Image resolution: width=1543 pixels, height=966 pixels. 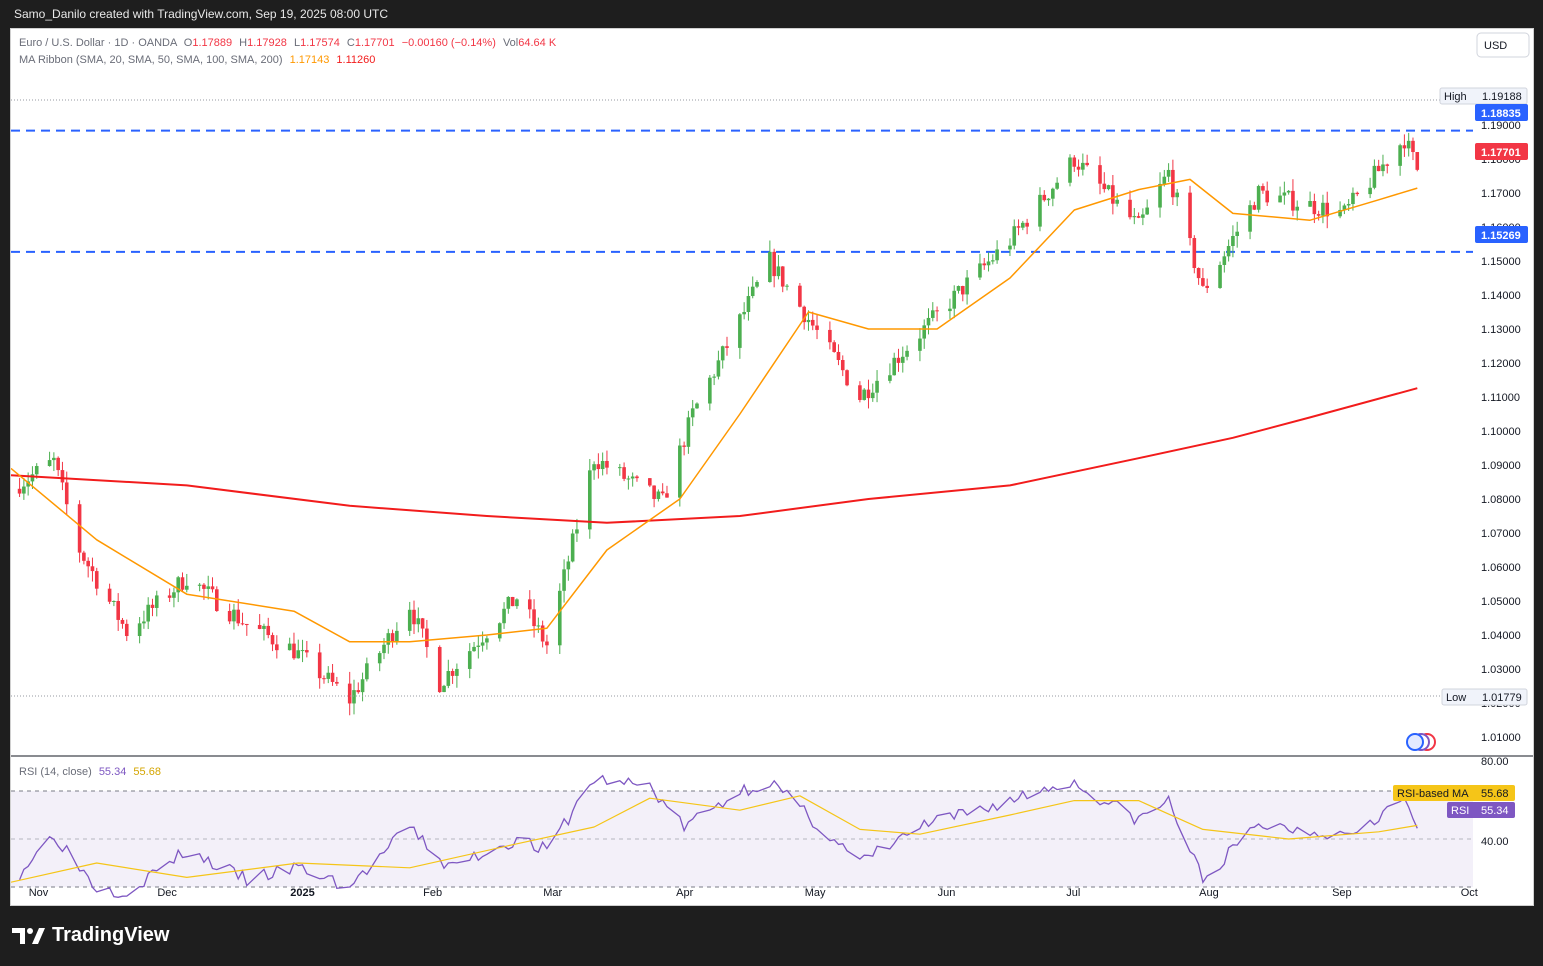 What do you see at coordinates (1501, 330) in the screenshot?
I see `price-tick-label: 1.13000` at bounding box center [1501, 330].